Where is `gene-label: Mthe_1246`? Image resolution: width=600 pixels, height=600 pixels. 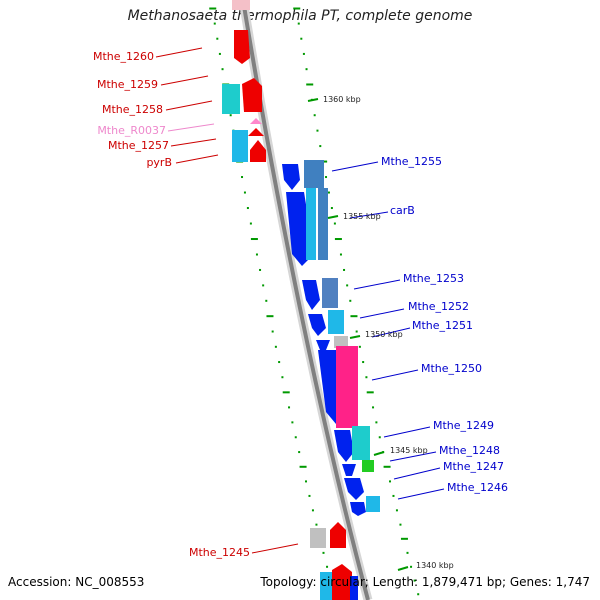 gene-label: Mthe_1246 is located at coordinates (477, 487).